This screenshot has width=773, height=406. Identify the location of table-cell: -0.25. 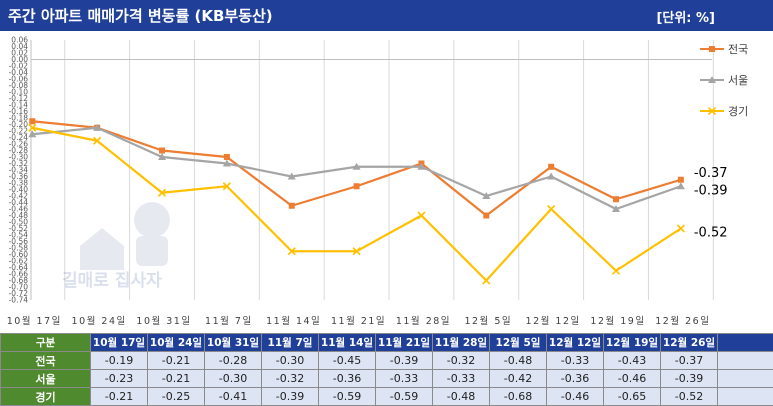
(176, 396).